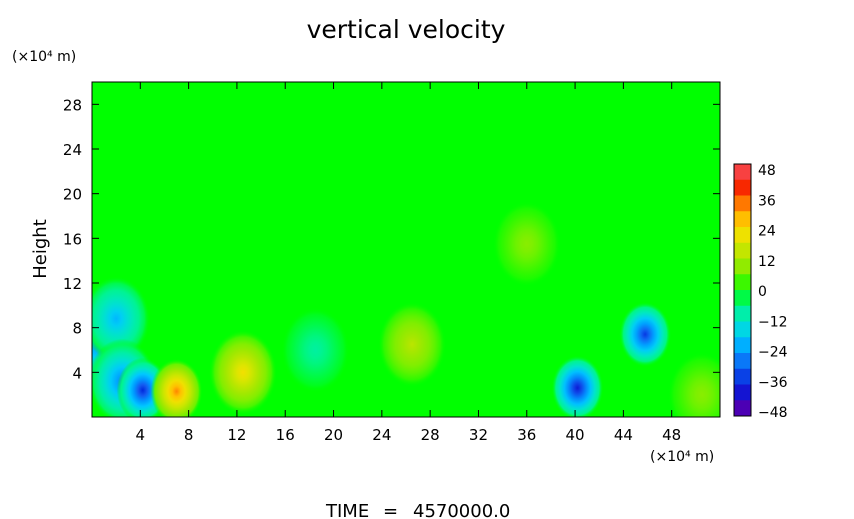 This screenshot has height=519, width=854. Describe the element at coordinates (478, 435) in the screenshot. I see `x-tick-label: 32` at that location.